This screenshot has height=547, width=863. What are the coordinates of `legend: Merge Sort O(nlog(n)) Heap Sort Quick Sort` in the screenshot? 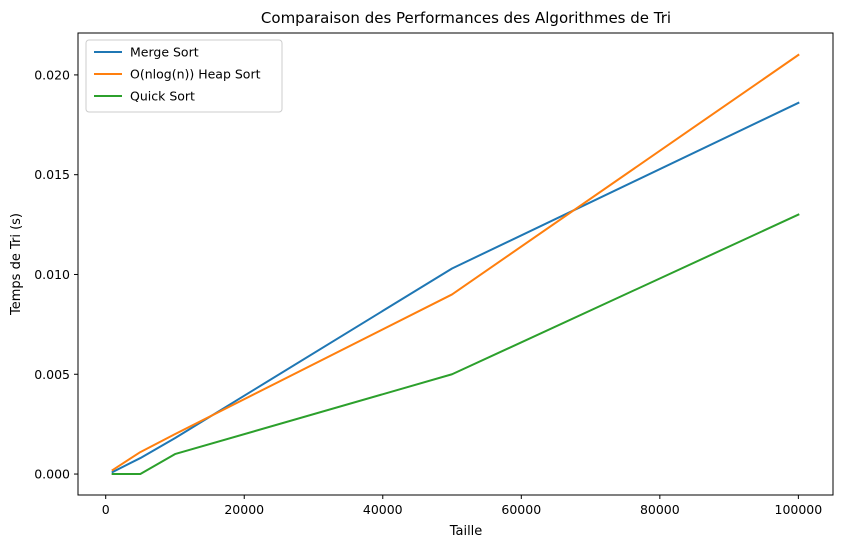 It's located at (184, 76).